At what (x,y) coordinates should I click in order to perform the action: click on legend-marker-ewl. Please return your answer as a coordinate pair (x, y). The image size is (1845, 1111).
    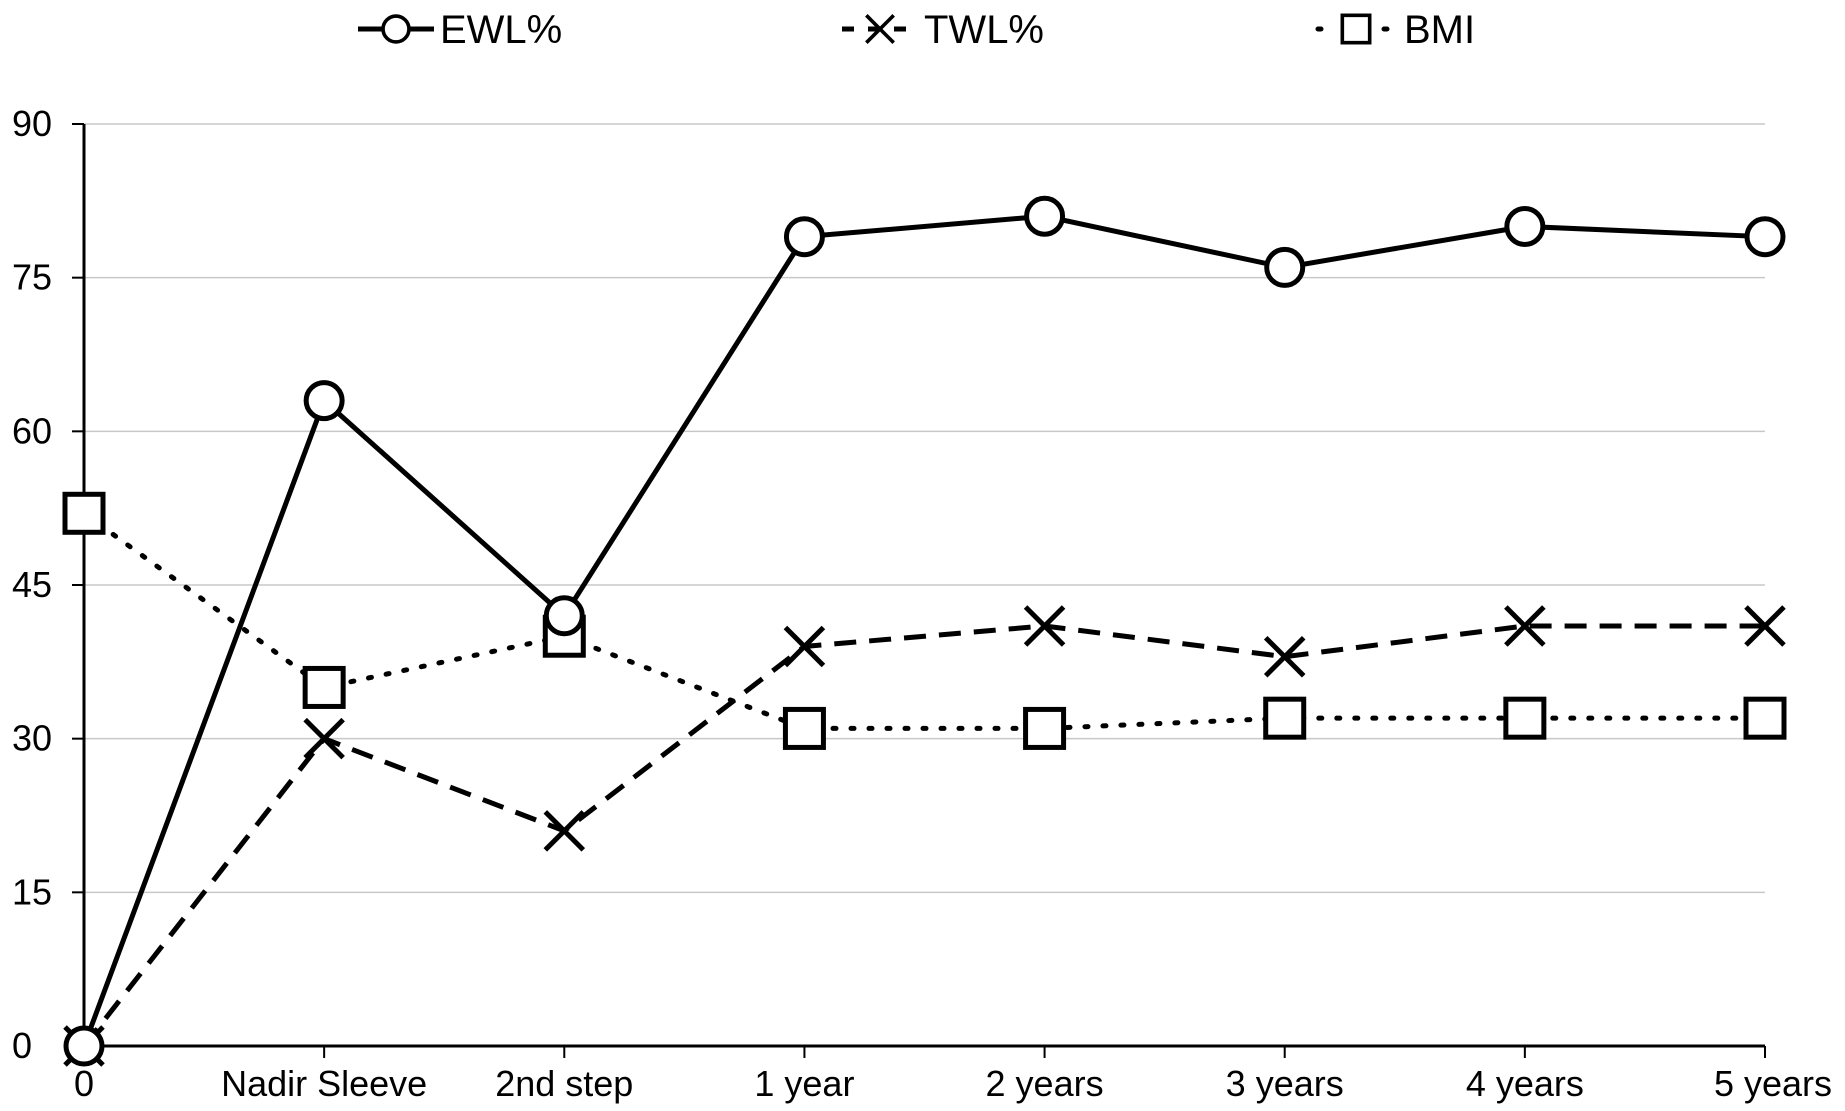
    Looking at the image, I should click on (396, 29).